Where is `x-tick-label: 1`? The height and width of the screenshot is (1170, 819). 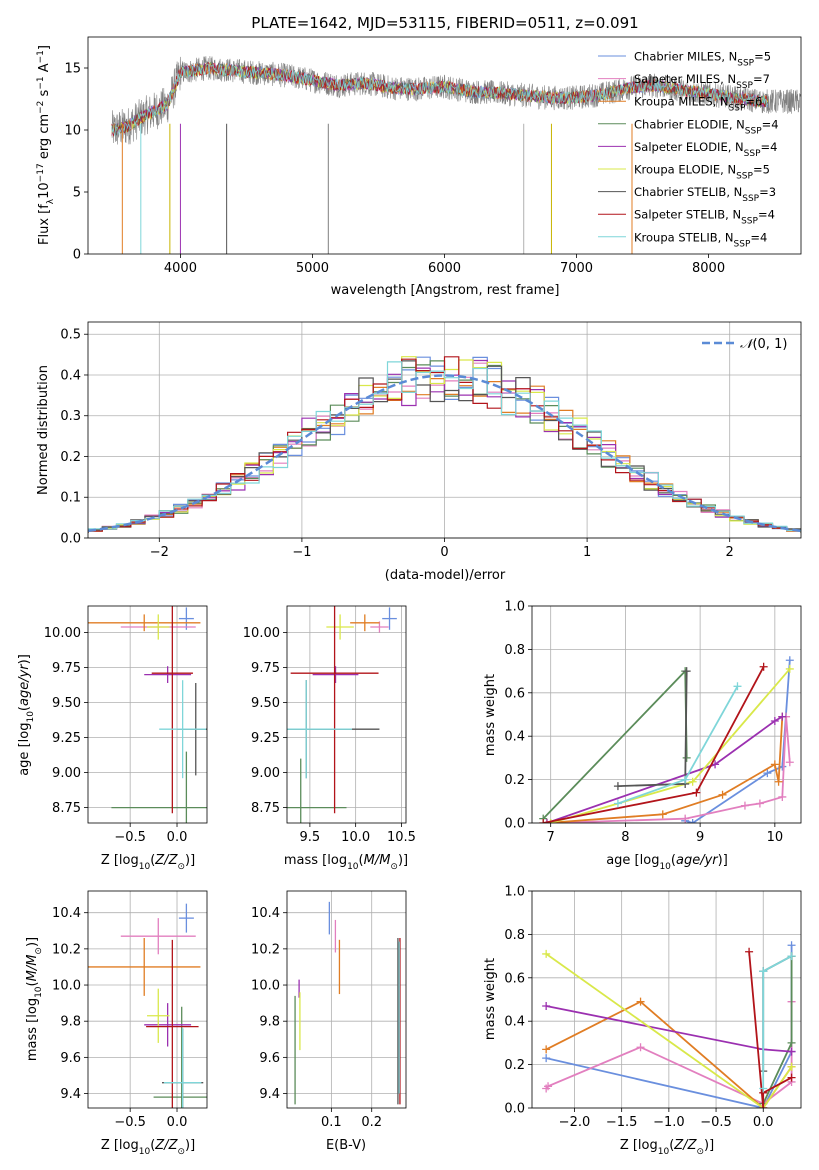 x-tick-label: 1 is located at coordinates (587, 552).